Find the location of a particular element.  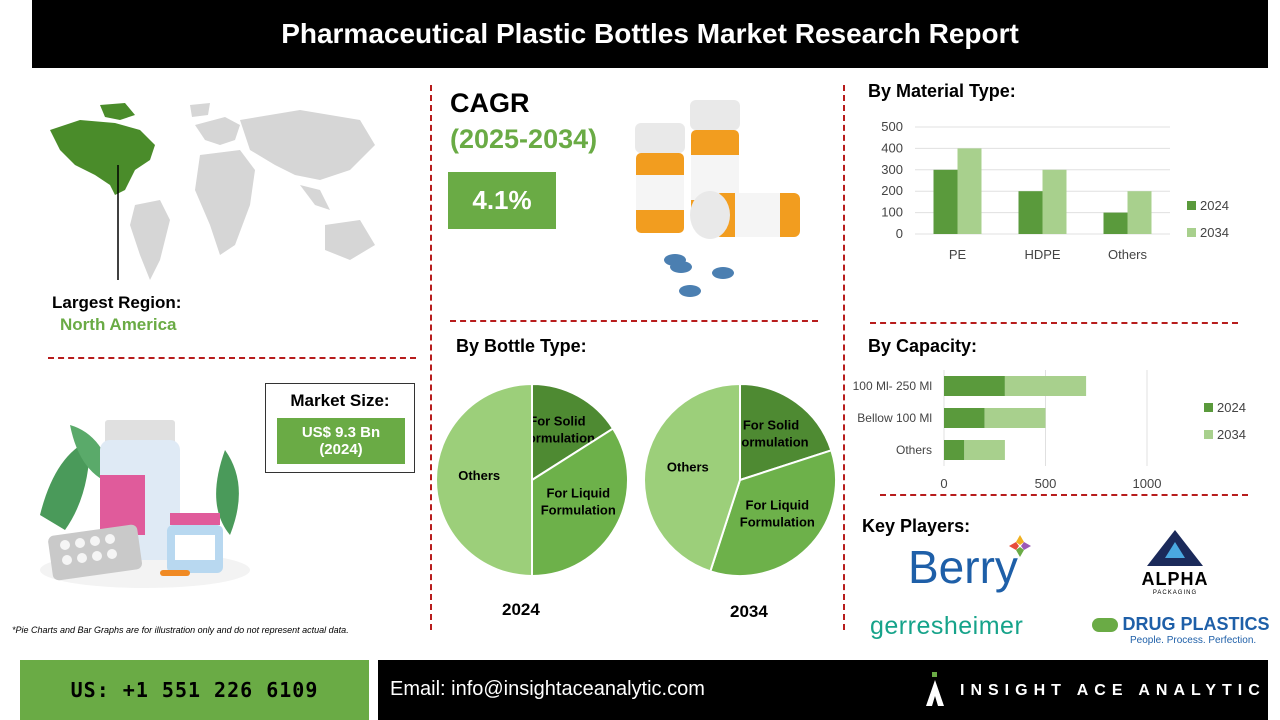

footer-bar is located at coordinates (823, 690).